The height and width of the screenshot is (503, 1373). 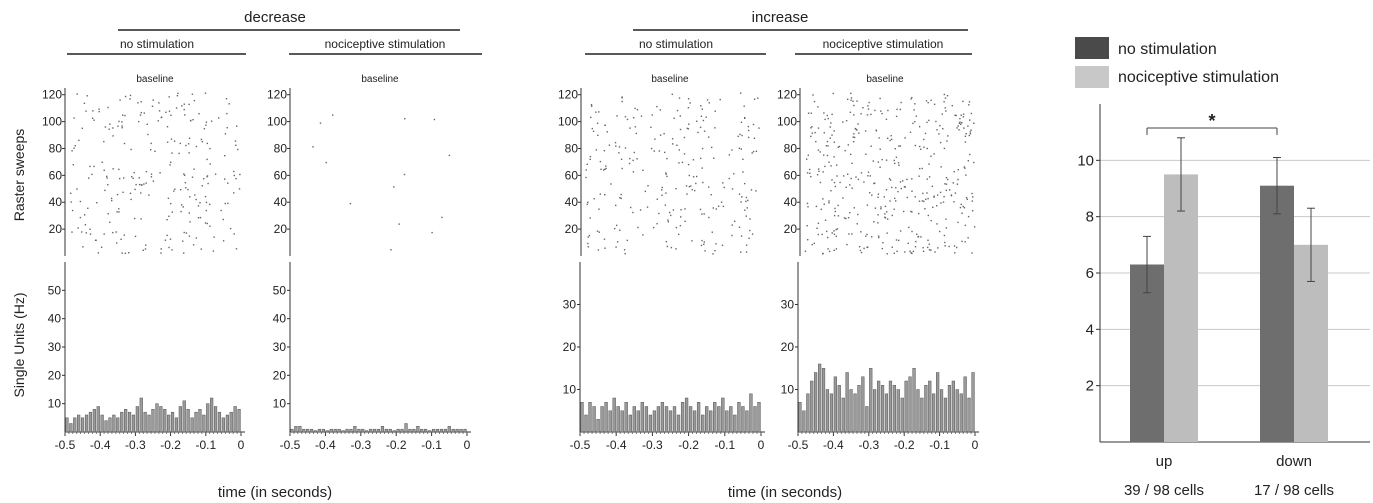 What do you see at coordinates (56, 229) in the screenshot?
I see `raster-ytick-label: 20` at bounding box center [56, 229].